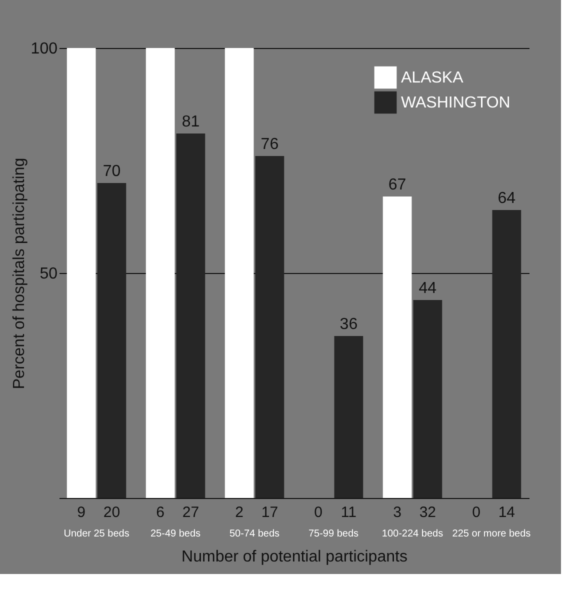 The height and width of the screenshot is (616, 588). I want to click on x-tick-label: Under 25 beds, so click(97, 534).